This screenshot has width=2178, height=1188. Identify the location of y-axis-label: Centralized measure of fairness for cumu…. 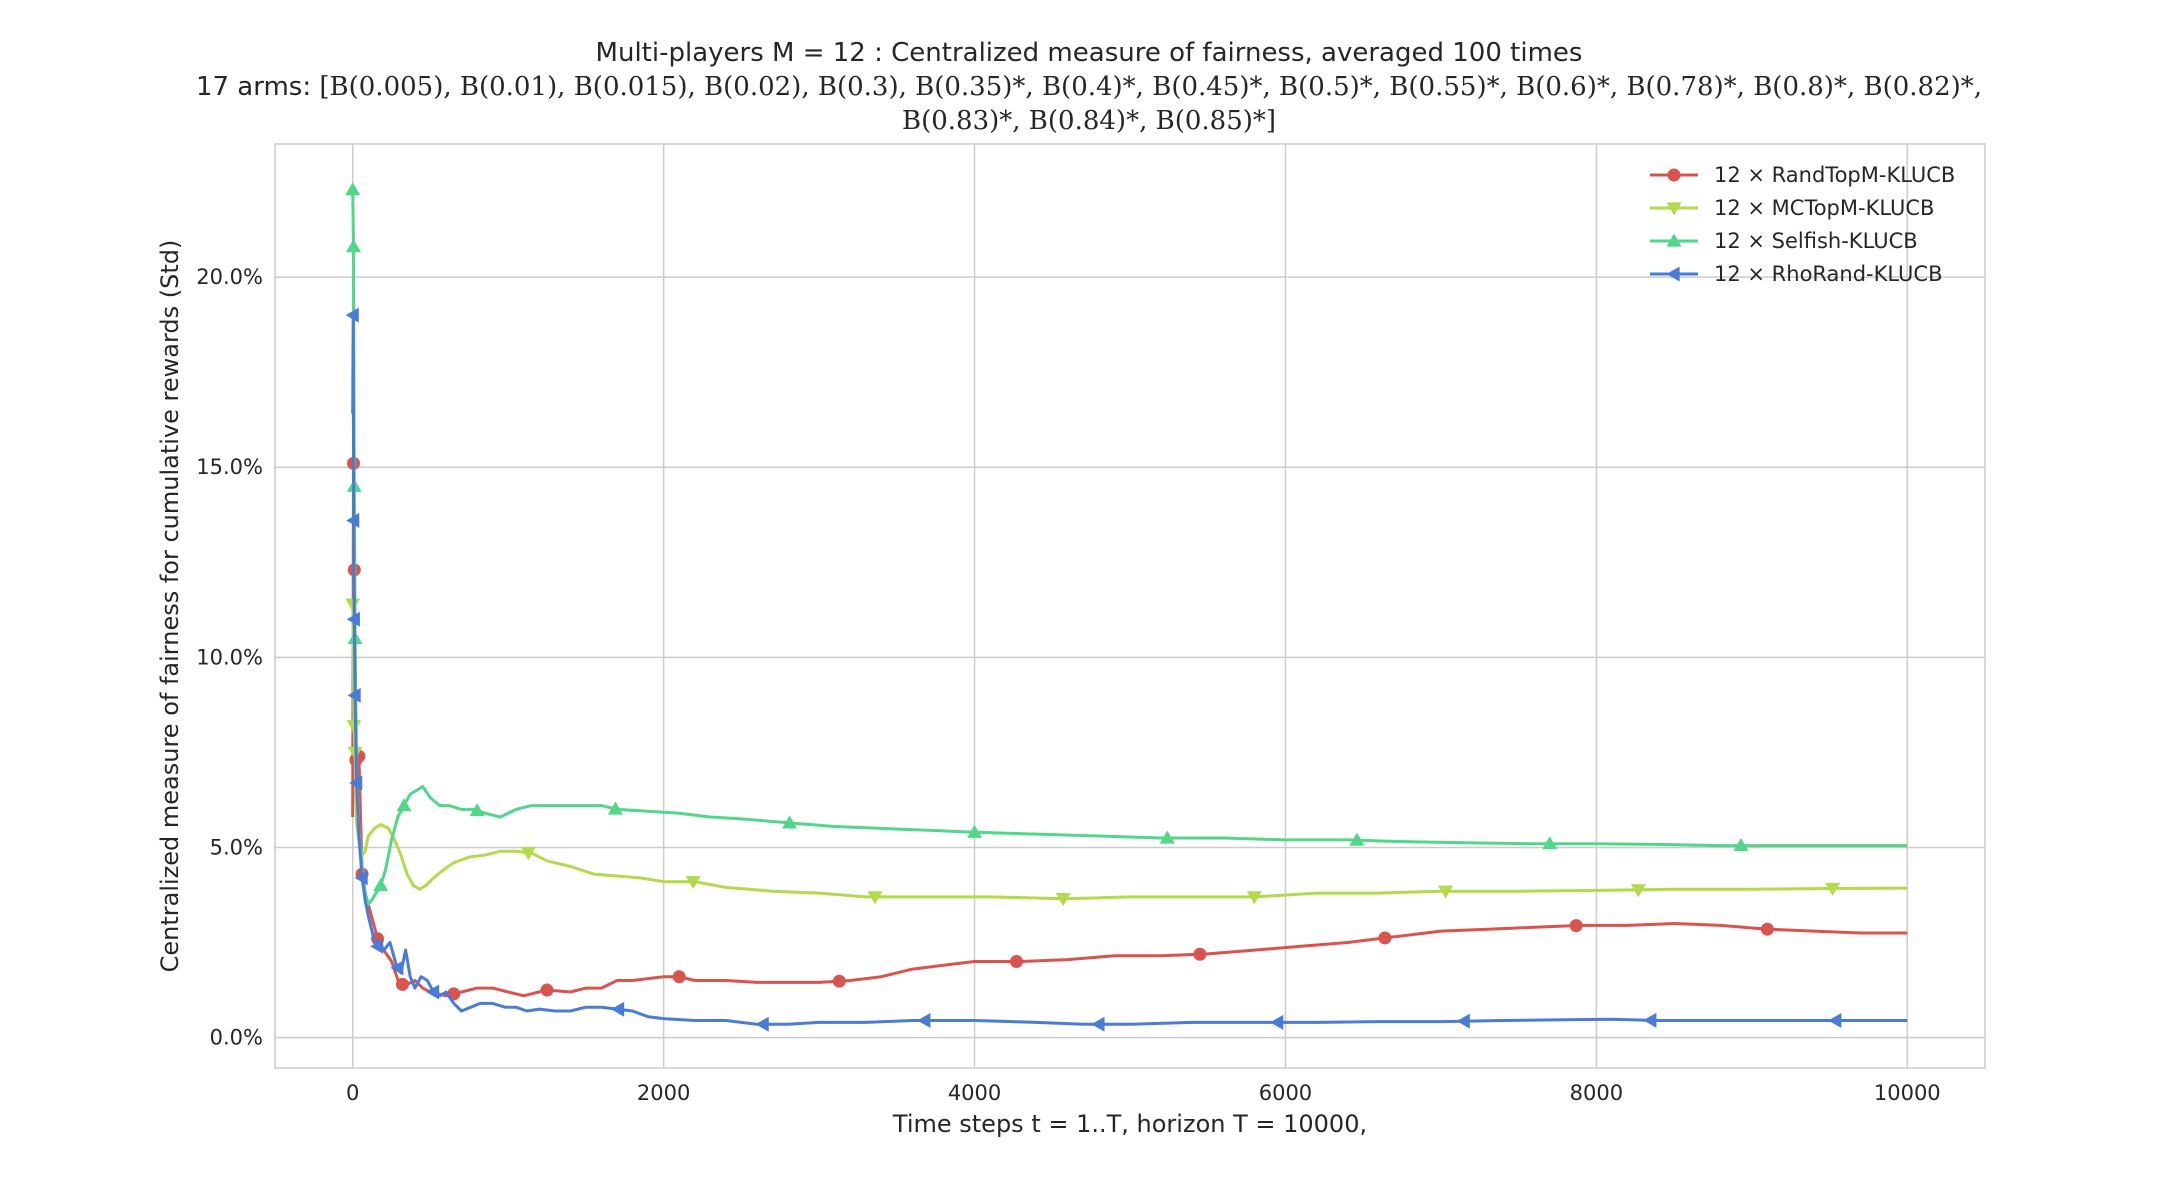
(170, 606).